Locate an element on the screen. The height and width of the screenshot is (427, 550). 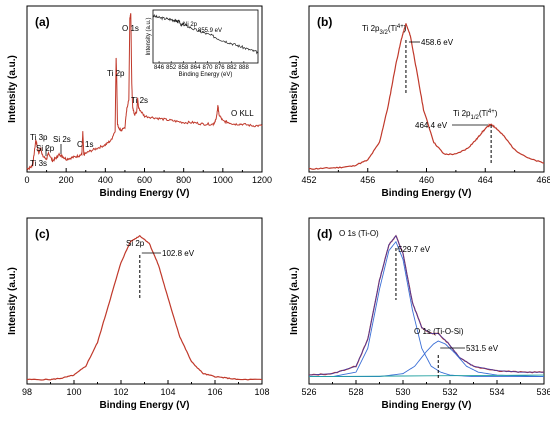
peak-annotation: Ti 2p is located at coordinates (116, 73).